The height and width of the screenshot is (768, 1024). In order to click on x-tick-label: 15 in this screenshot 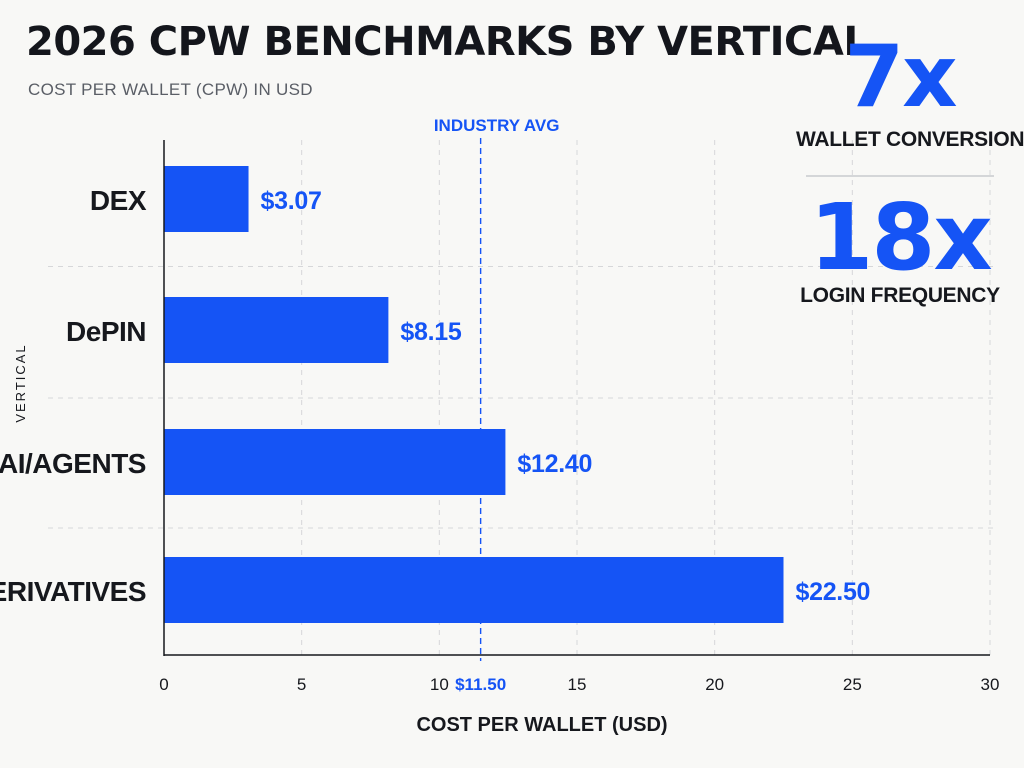, I will do `click(577, 684)`.